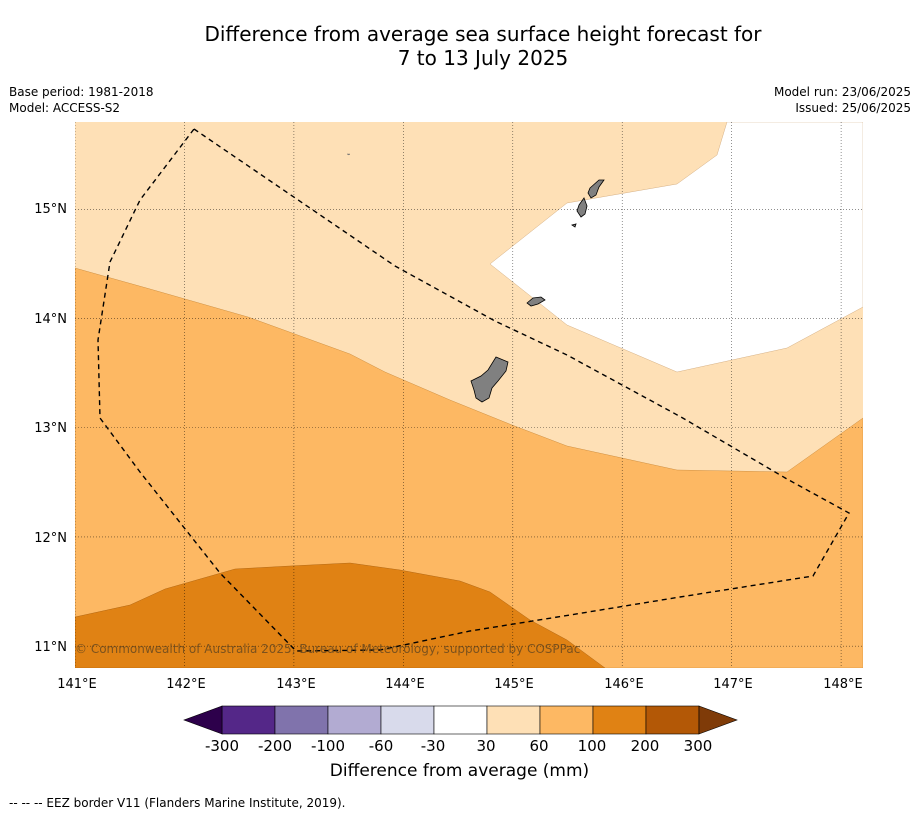 The width and height of the screenshot is (919, 816). I want to click on guam-island, so click(489, 379).